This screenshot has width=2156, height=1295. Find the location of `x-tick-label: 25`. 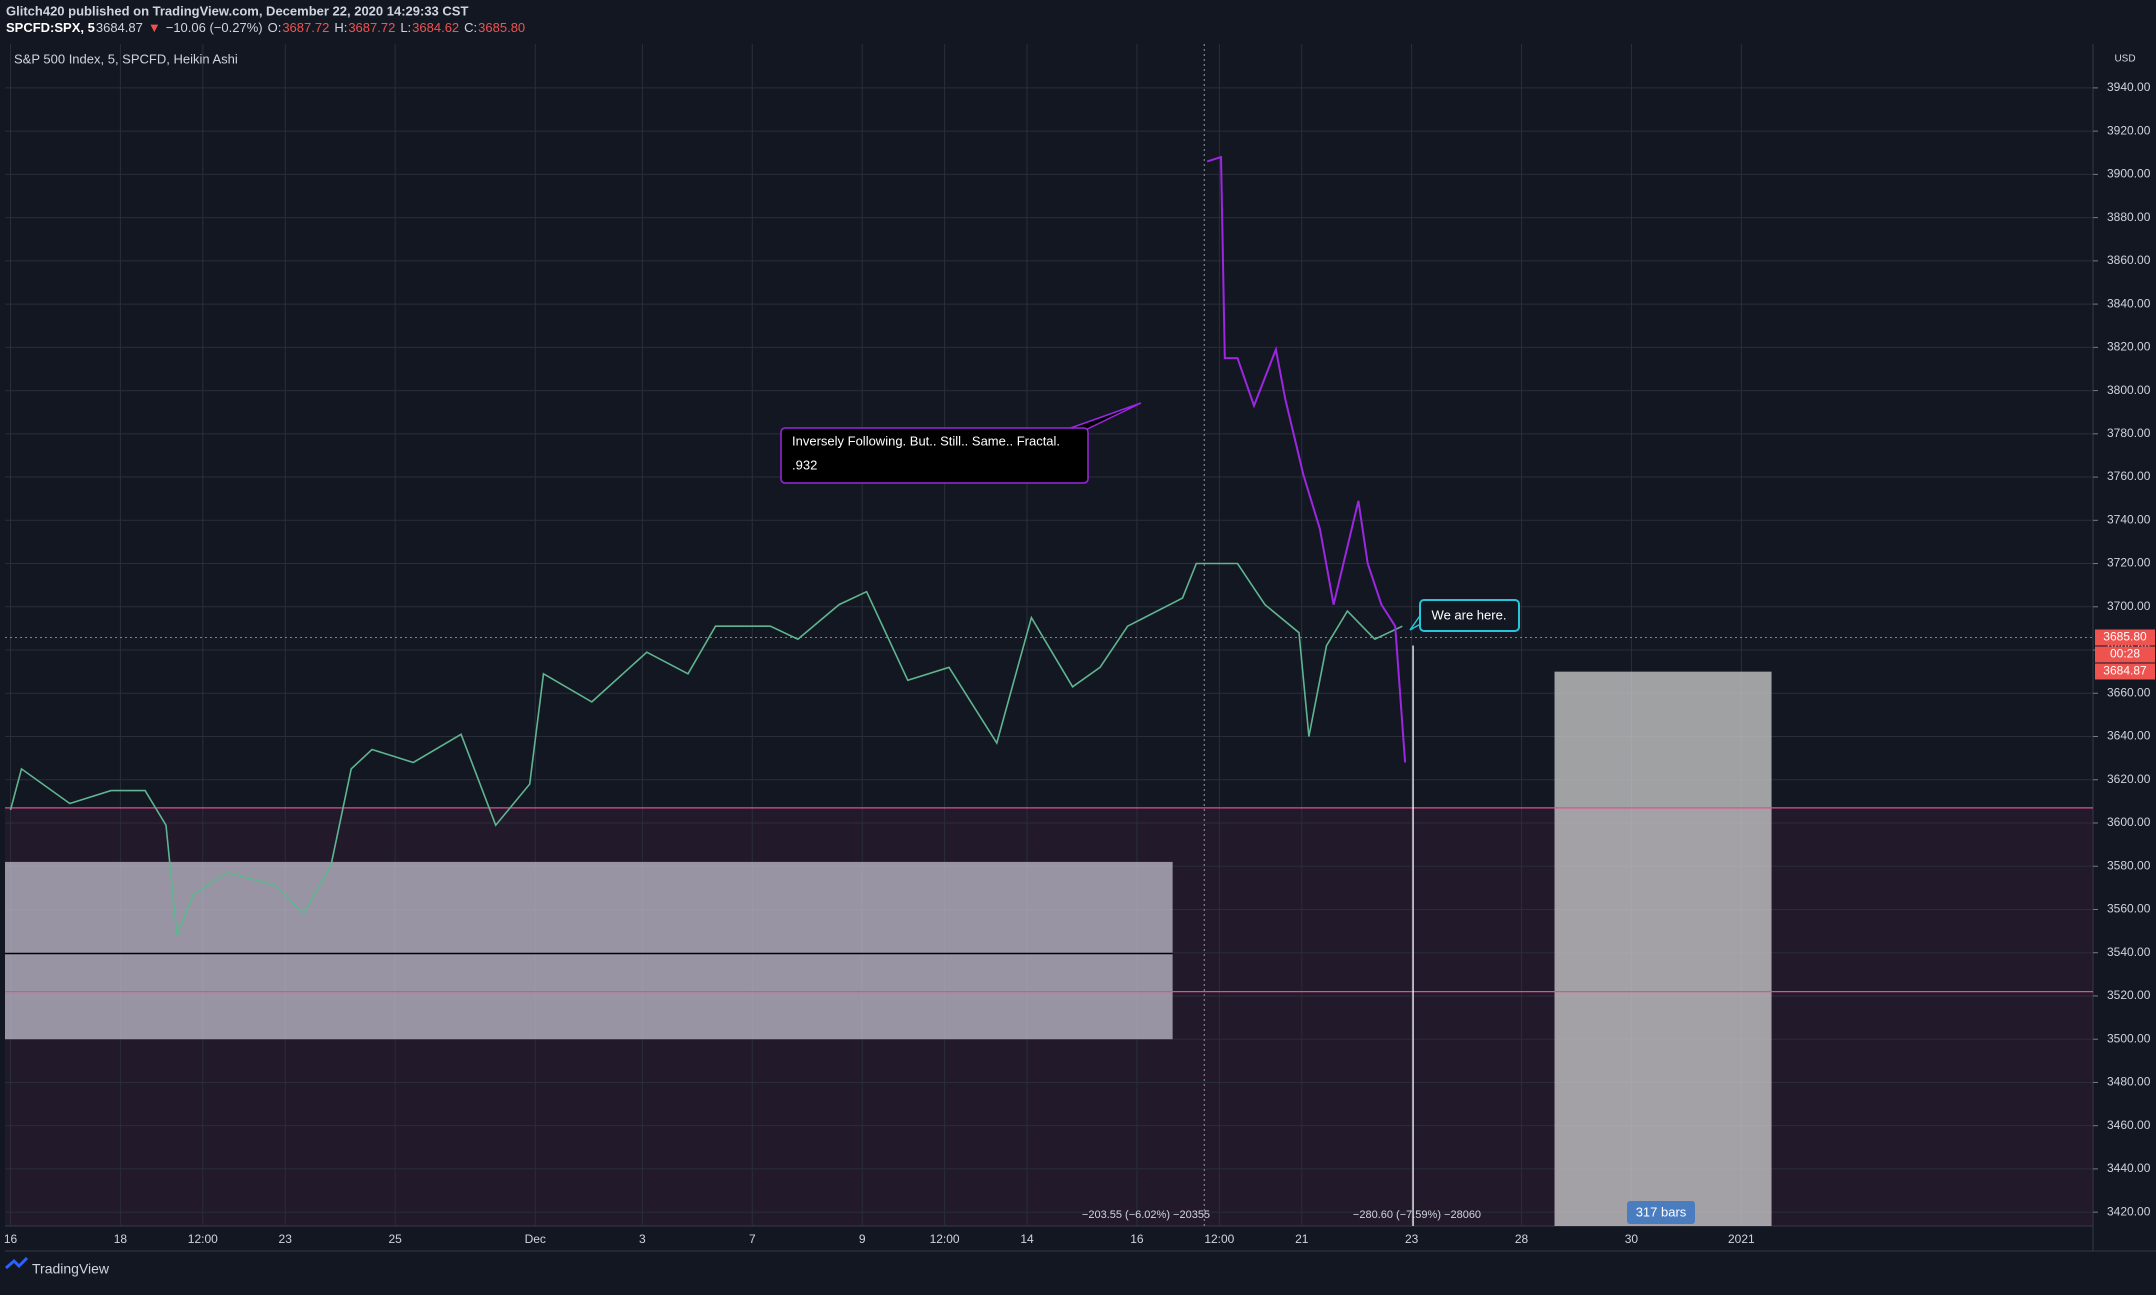

x-tick-label: 25 is located at coordinates (395, 1239).